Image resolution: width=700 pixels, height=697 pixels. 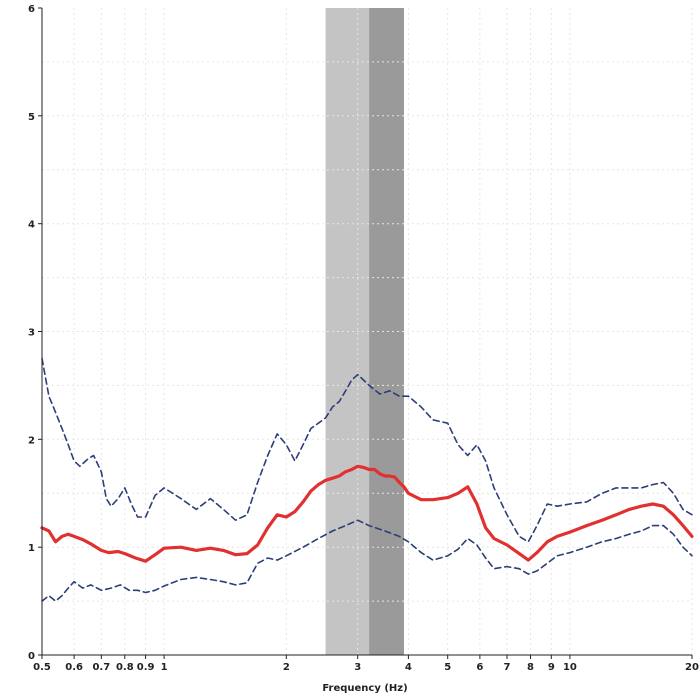 I want to click on y-tick-label: 5, so click(x=31, y=117).